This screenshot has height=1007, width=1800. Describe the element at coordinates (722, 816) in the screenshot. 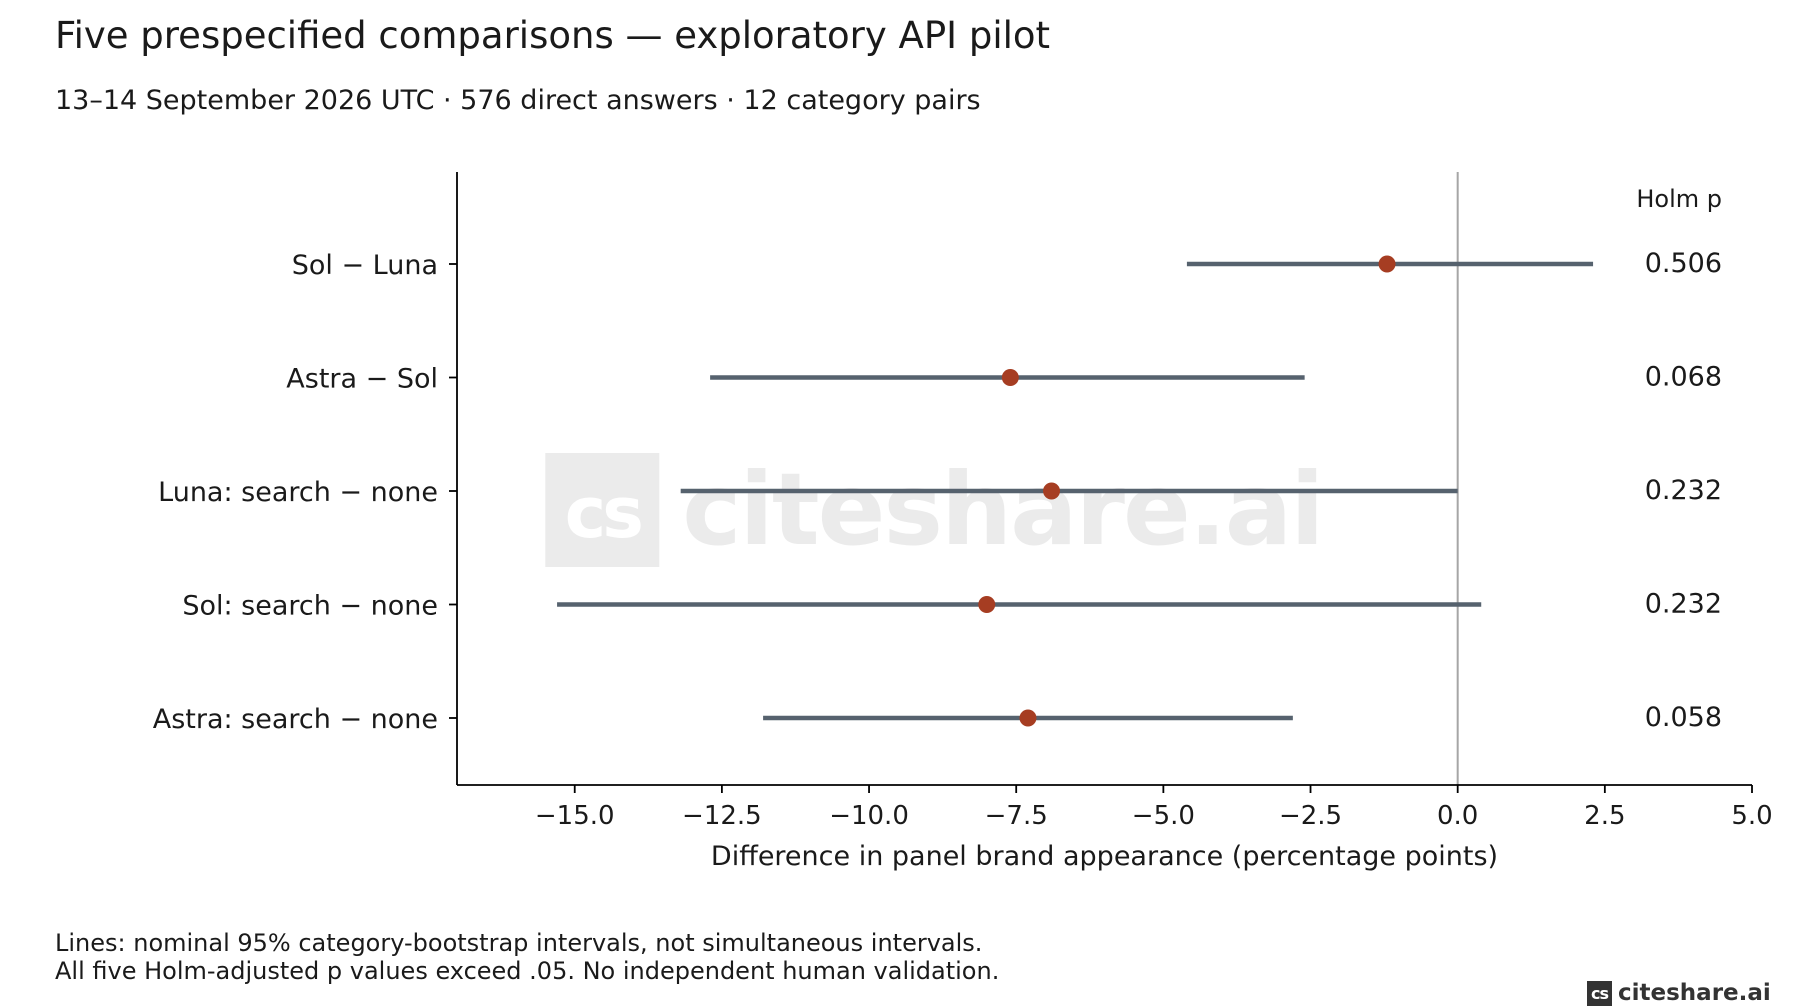

I see `x-tick-label: −12.5` at that location.